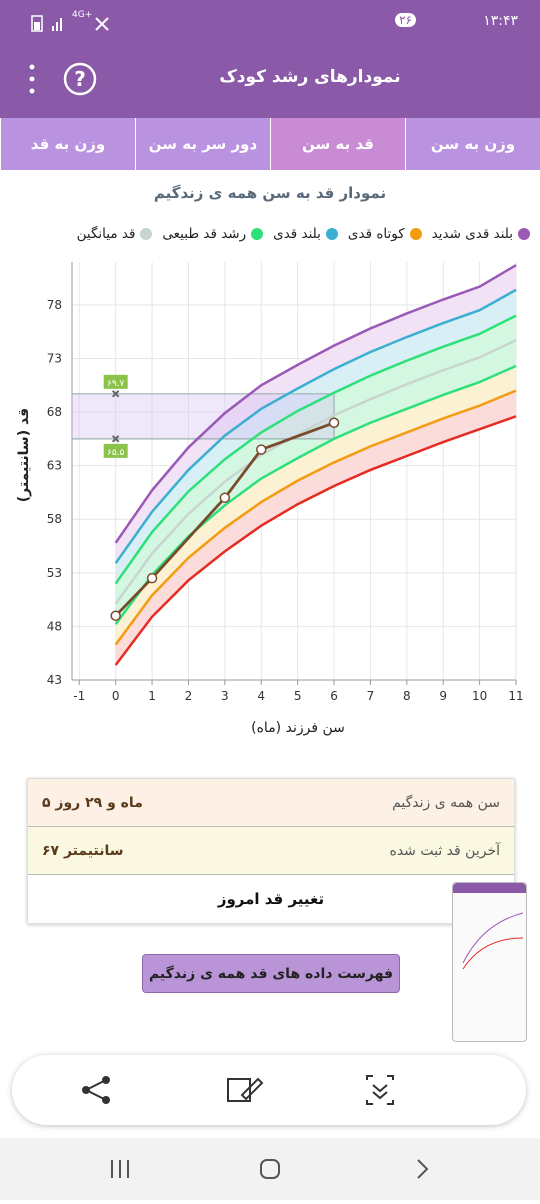 The height and width of the screenshot is (1204, 540). I want to click on toolbar-icons, so click(269, 1090).